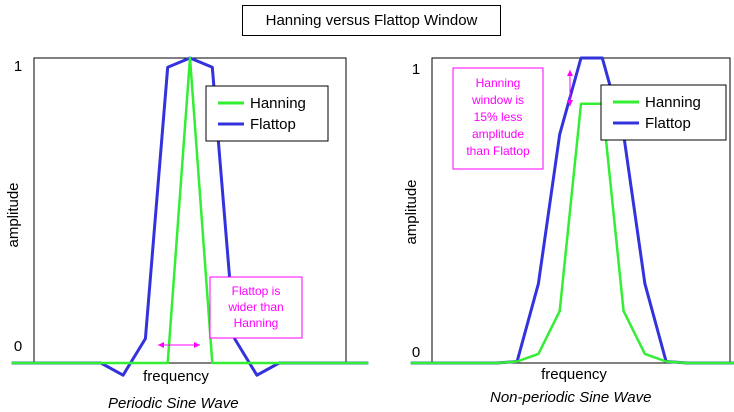 The width and height of the screenshot is (734, 412). I want to click on annotation-text: amplitude, so click(498, 134).